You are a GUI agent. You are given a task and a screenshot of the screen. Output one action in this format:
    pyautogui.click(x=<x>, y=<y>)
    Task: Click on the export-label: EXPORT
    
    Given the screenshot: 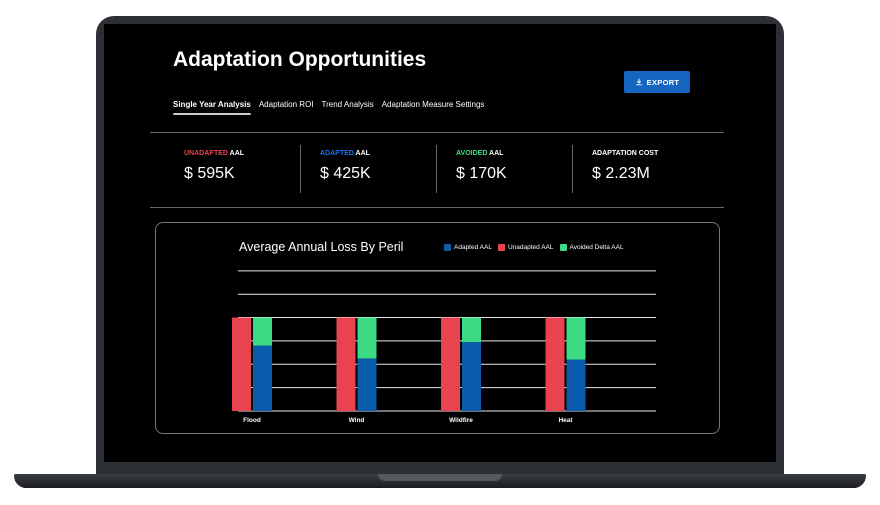 What is the action you would take?
    pyautogui.click(x=663, y=82)
    